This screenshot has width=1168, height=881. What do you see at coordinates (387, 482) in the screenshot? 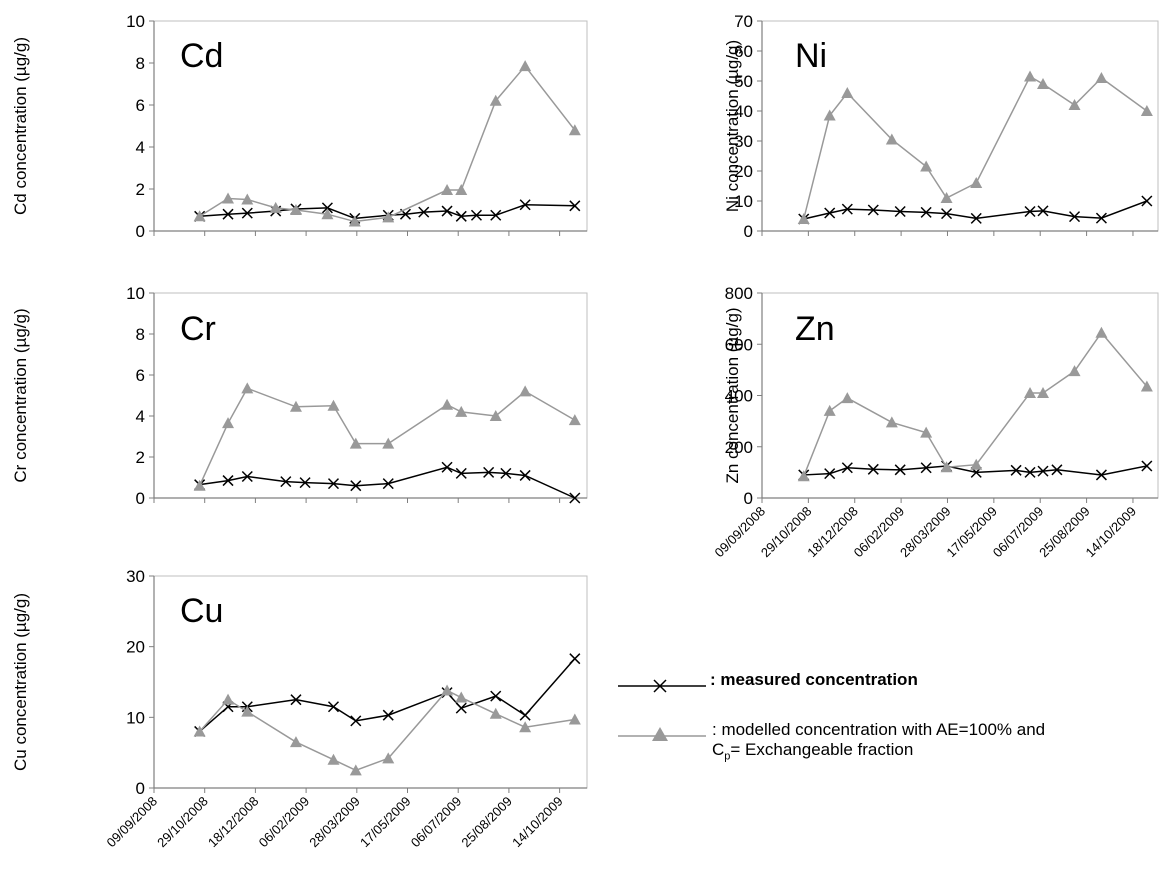
I see `series-line-measured-cr` at bounding box center [387, 482].